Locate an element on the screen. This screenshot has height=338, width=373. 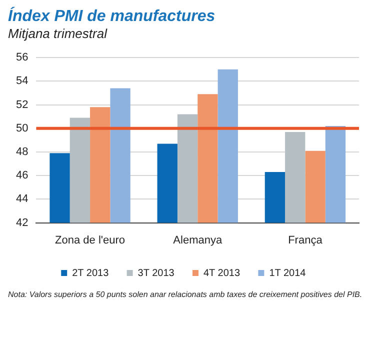
chart-title: Índex PMI de manufactures is located at coordinates (112, 17).